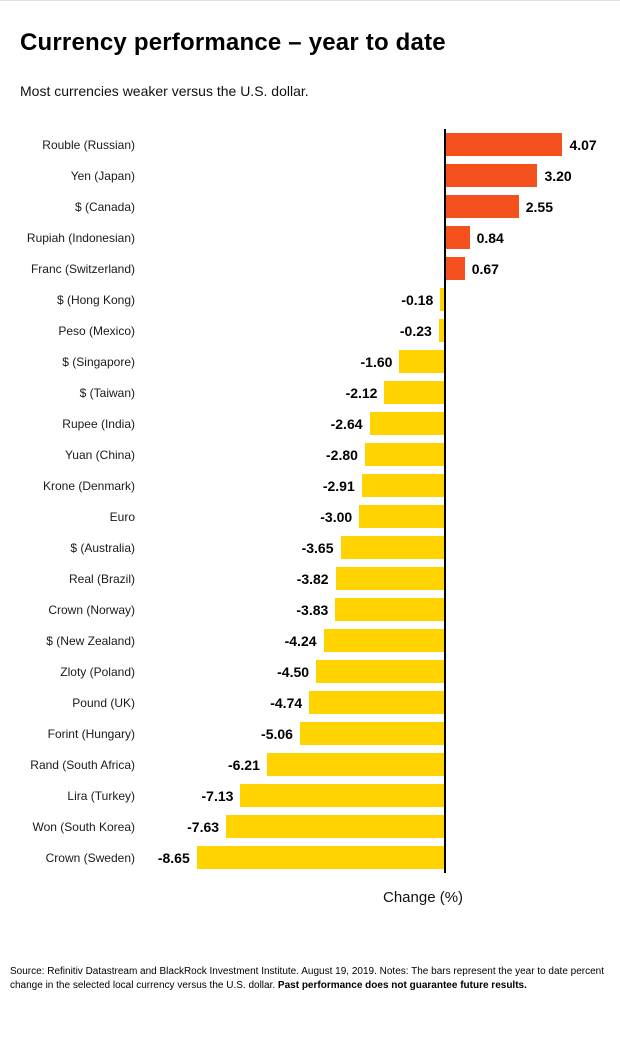 The height and width of the screenshot is (1046, 620). I want to click on category-label: Pound (UK), so click(103, 702).